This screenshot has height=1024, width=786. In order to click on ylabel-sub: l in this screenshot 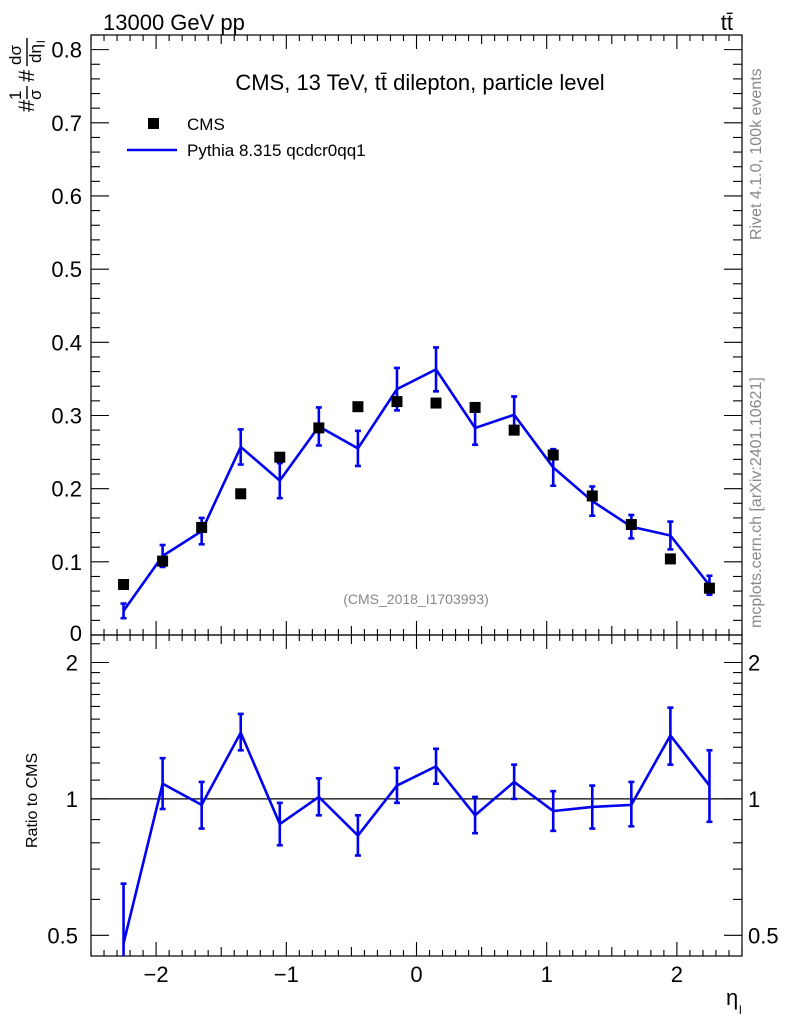, I will do `click(41, 41)`.